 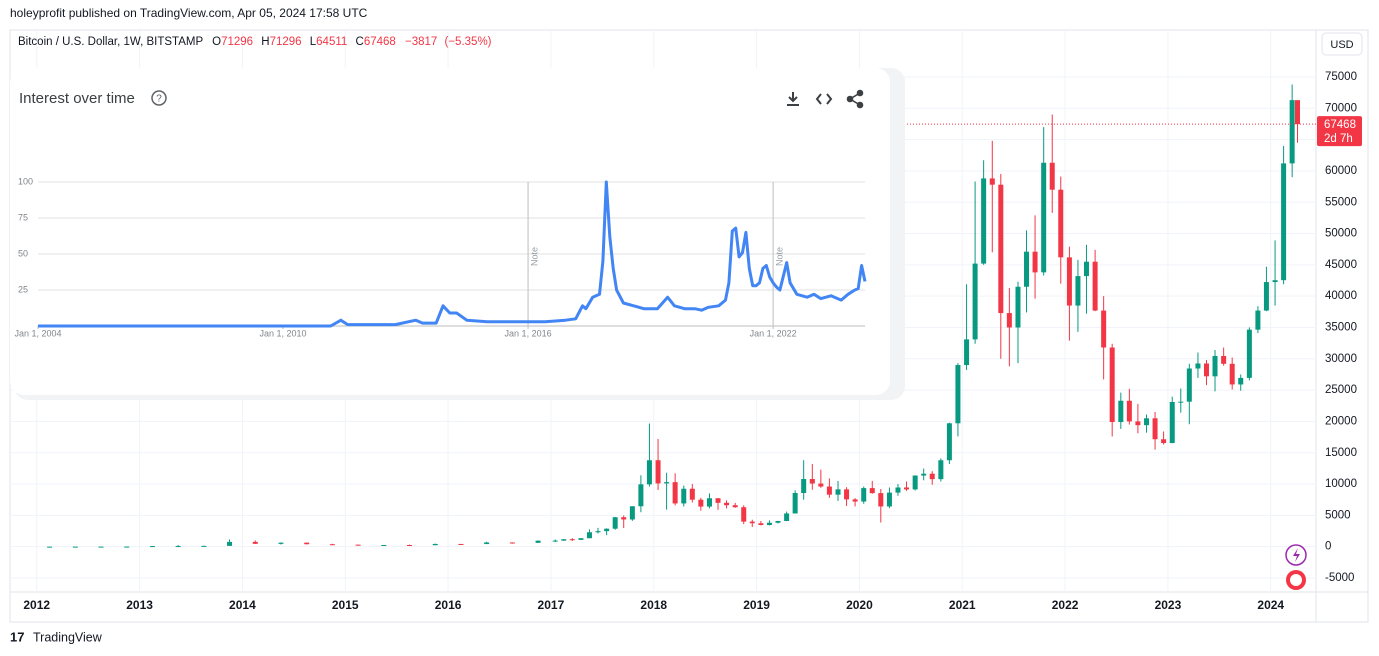 What do you see at coordinates (468, 42) in the screenshot?
I see `change-pct: (−5.35%)` at bounding box center [468, 42].